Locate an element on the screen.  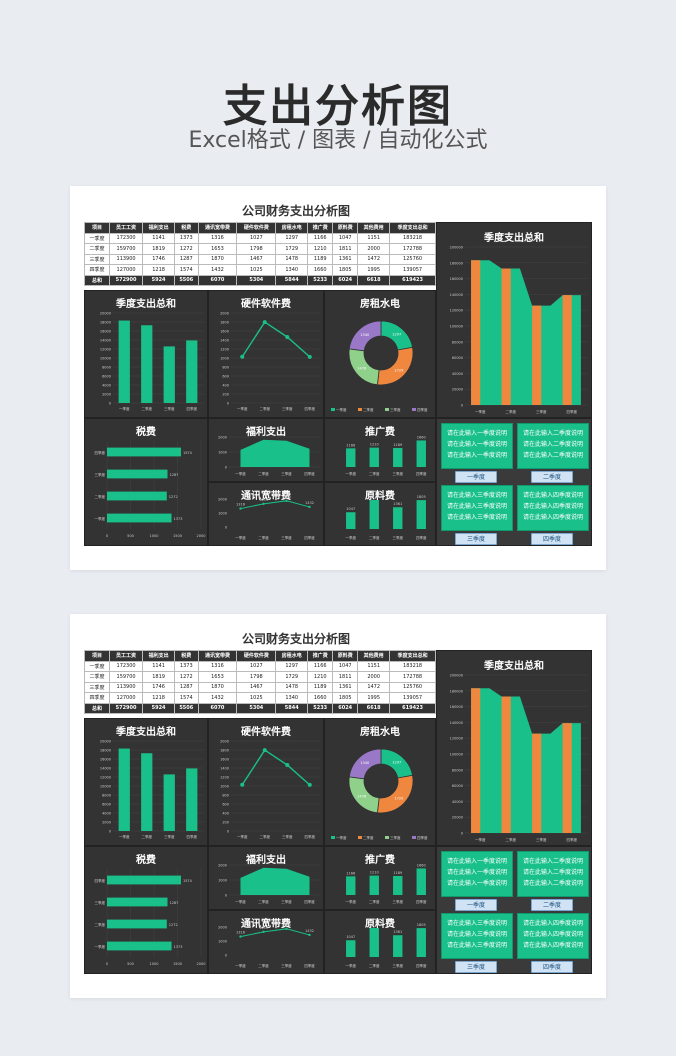
table-cell: 福利支出 is located at coordinates (159, 228).